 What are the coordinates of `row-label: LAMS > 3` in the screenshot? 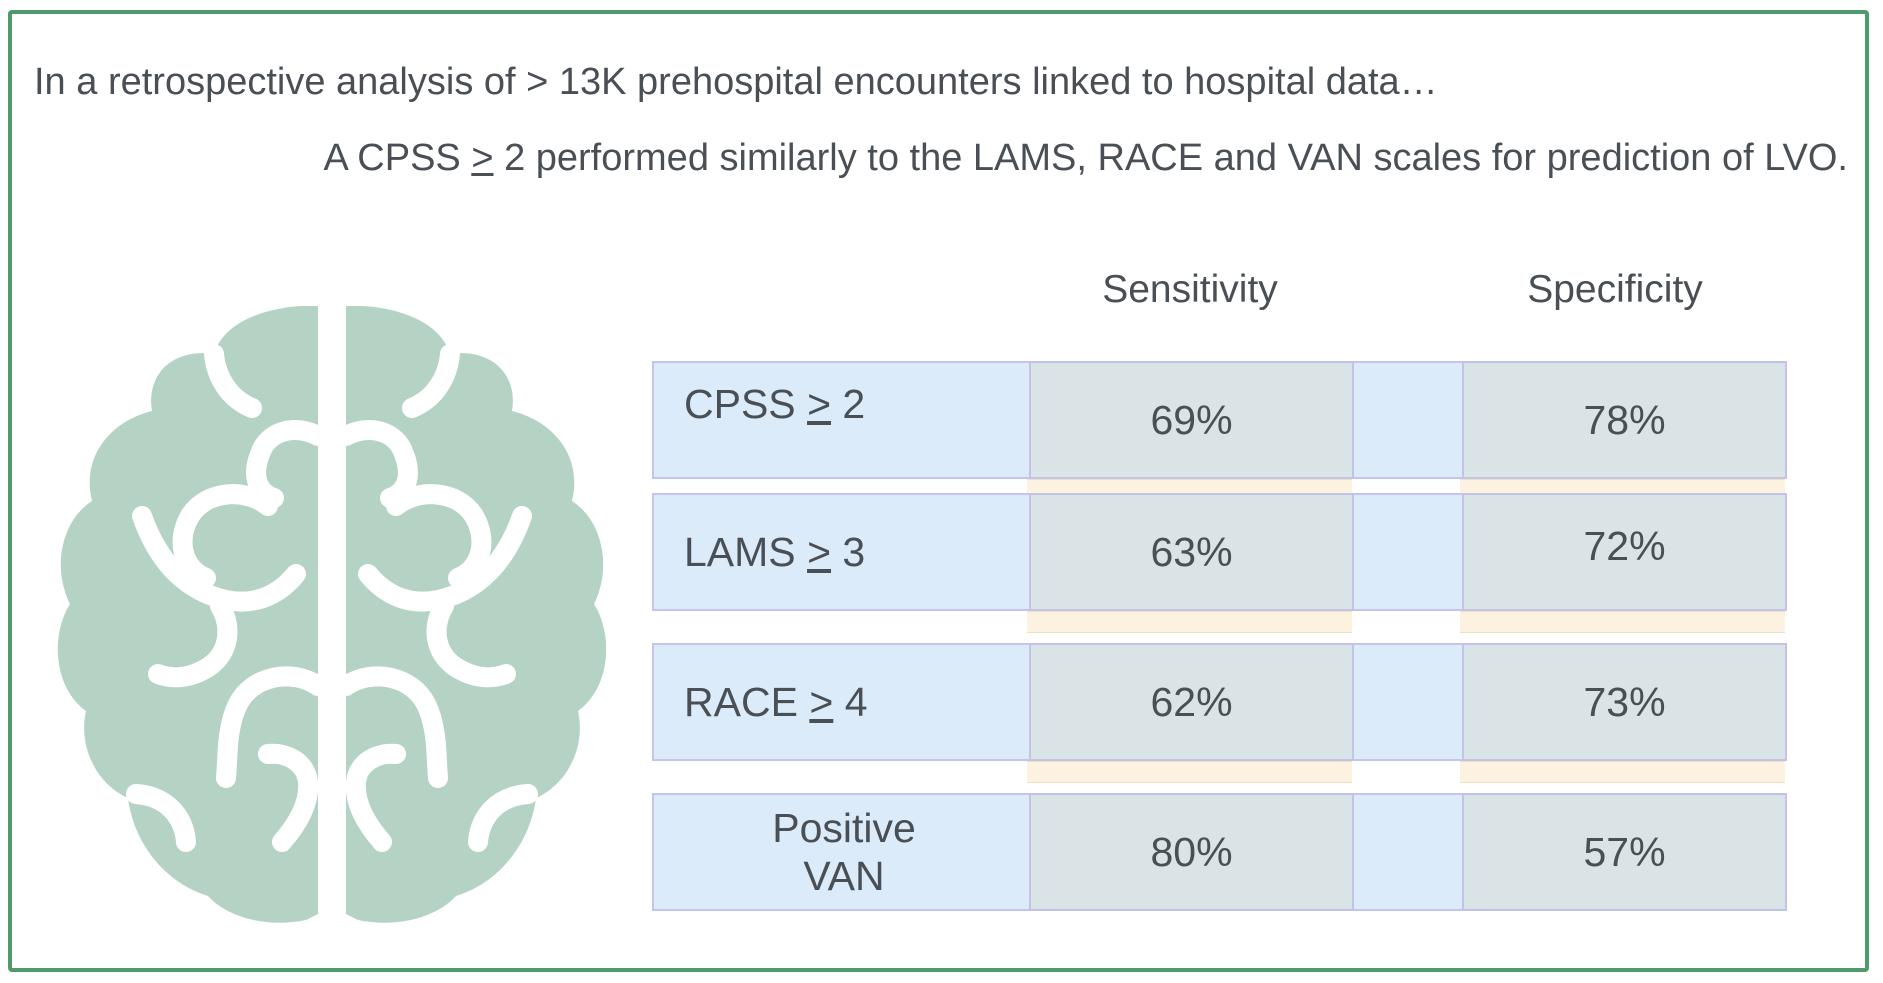 It's located at (775, 551).